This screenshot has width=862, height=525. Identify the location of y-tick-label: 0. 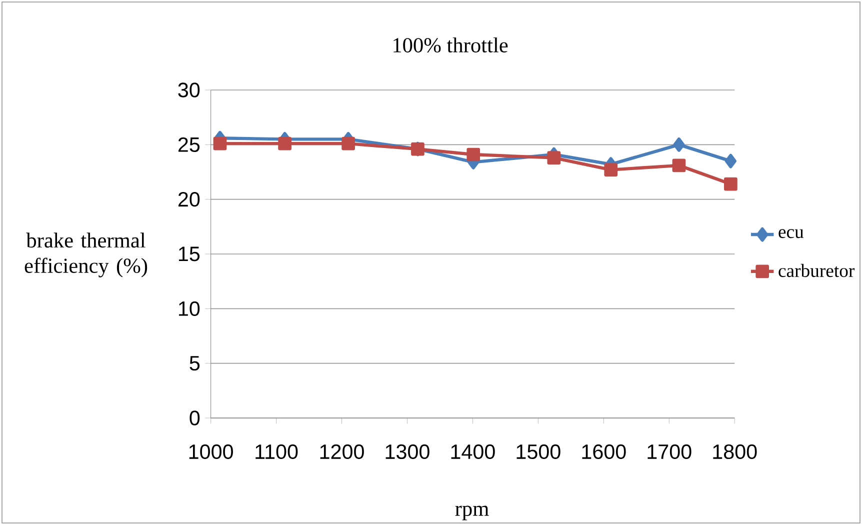
(195, 418).